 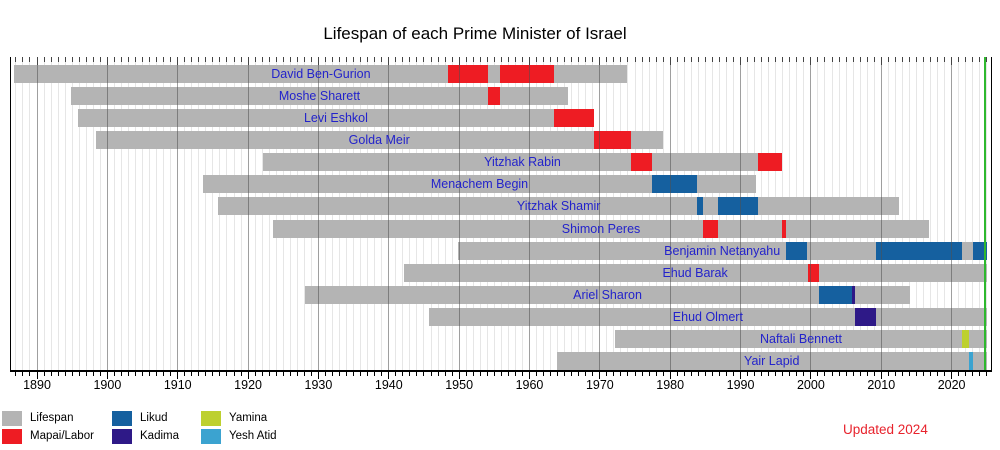 I want to click on pm-name-label: Moshe Sharett, so click(x=319, y=96).